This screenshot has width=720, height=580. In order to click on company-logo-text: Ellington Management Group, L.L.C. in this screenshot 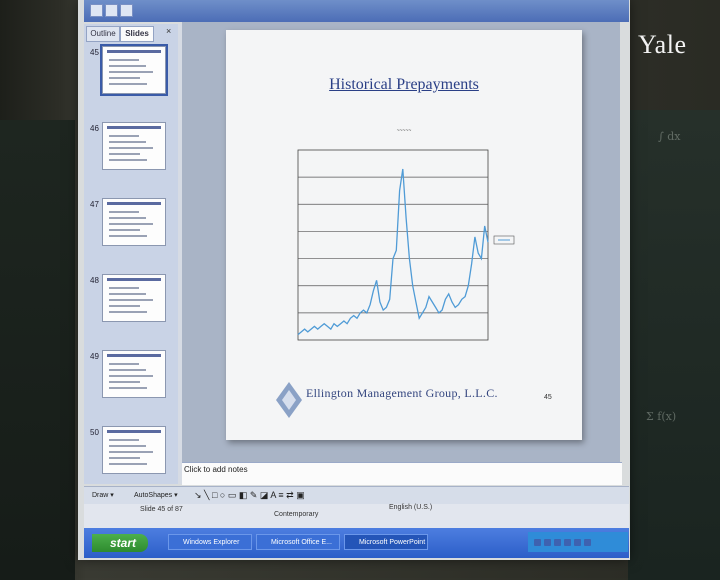, I will do `click(402, 393)`.